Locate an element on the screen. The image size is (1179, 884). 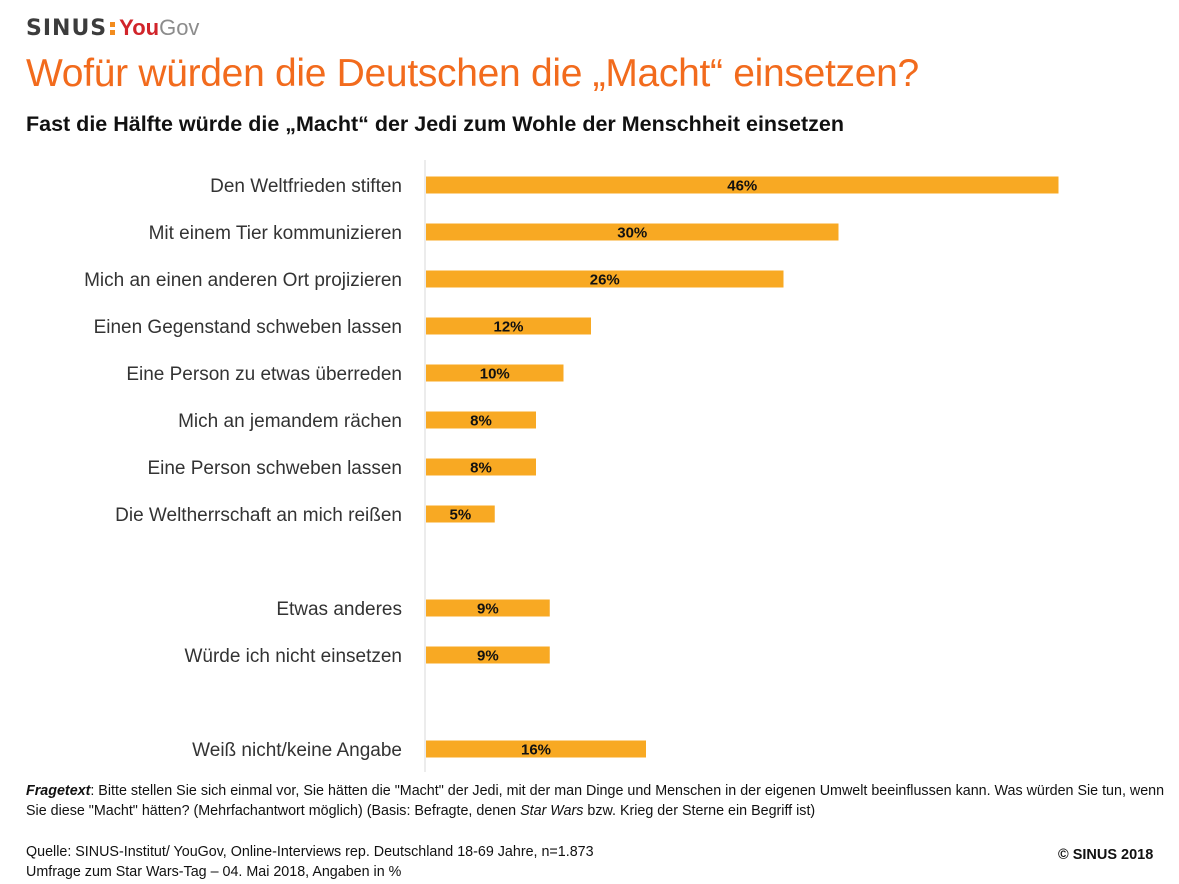
logo-gov: Gov is located at coordinates (179, 27).